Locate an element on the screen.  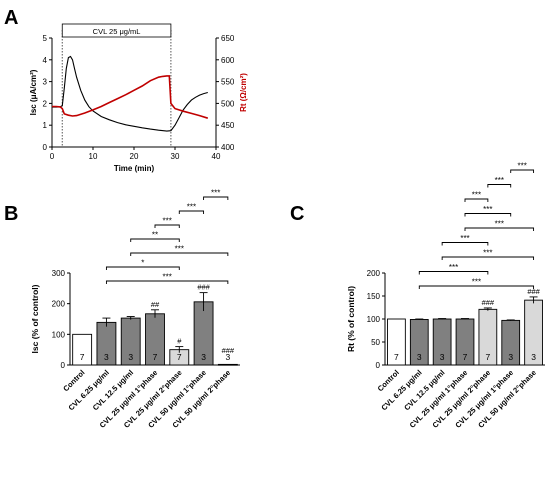
a-rt-trace is located at coordinates (130, 97).